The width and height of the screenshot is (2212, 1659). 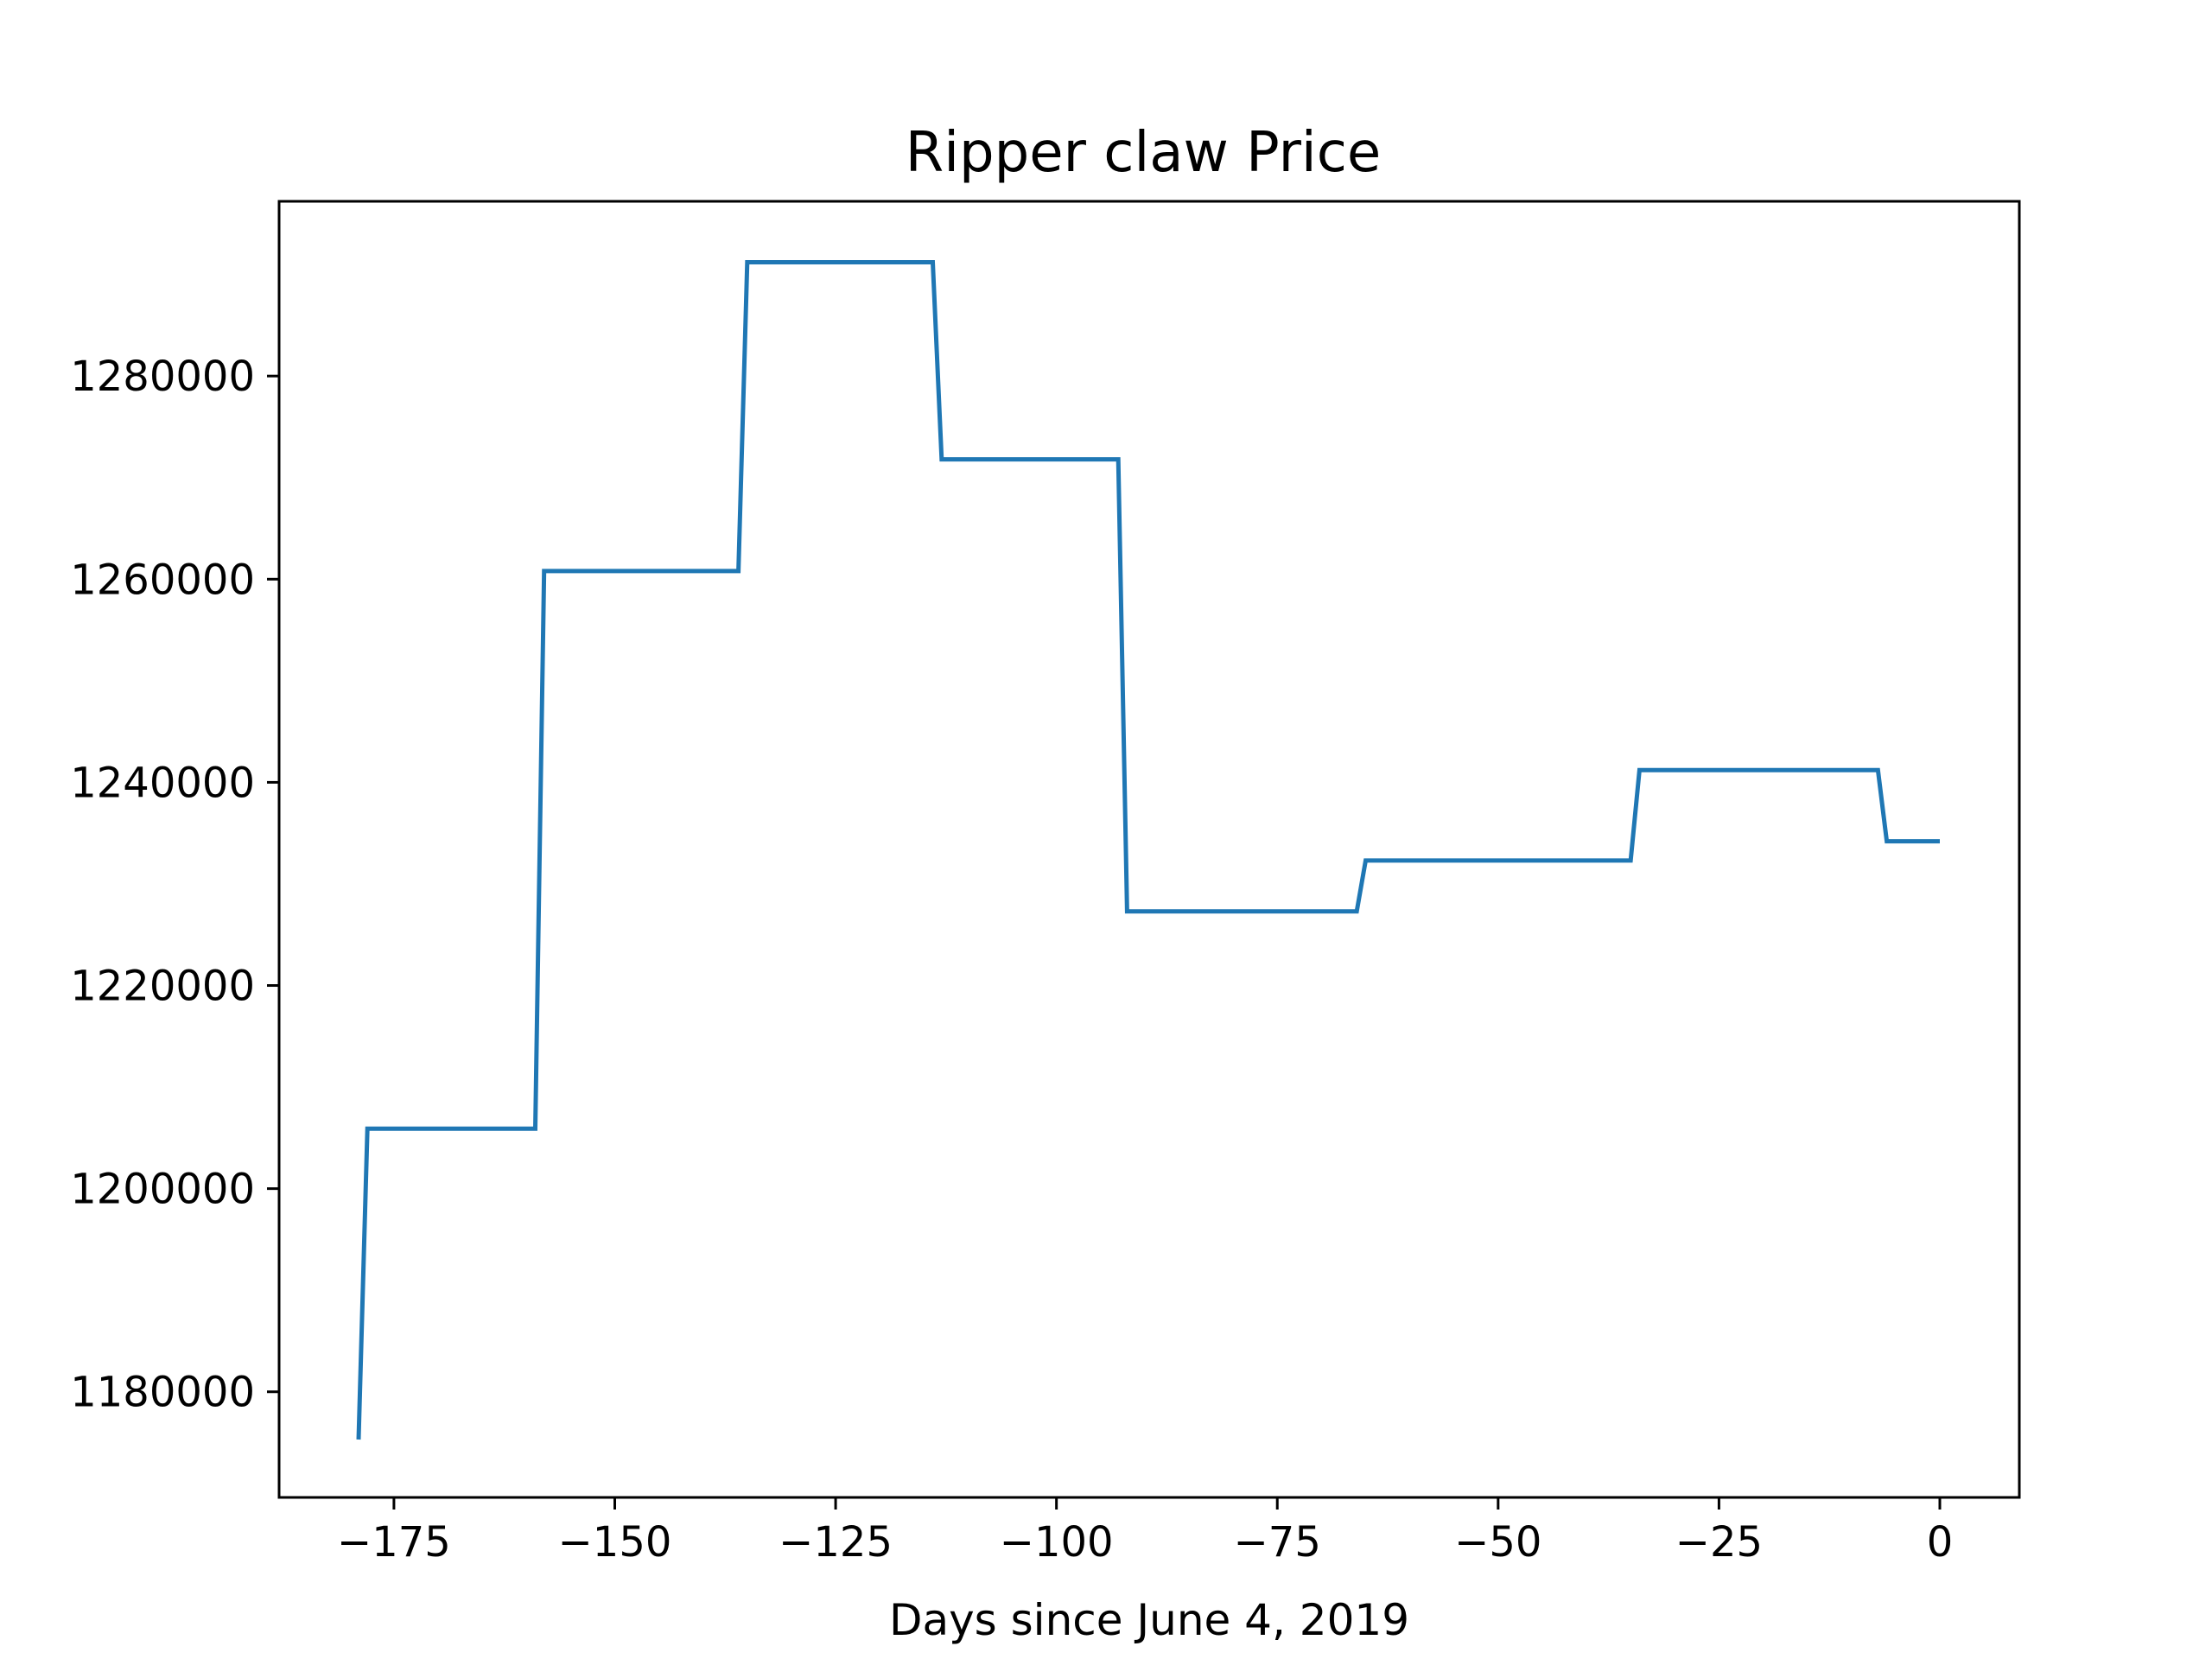 What do you see at coordinates (615, 1542) in the screenshot?
I see `x-tick-label: −150` at bounding box center [615, 1542].